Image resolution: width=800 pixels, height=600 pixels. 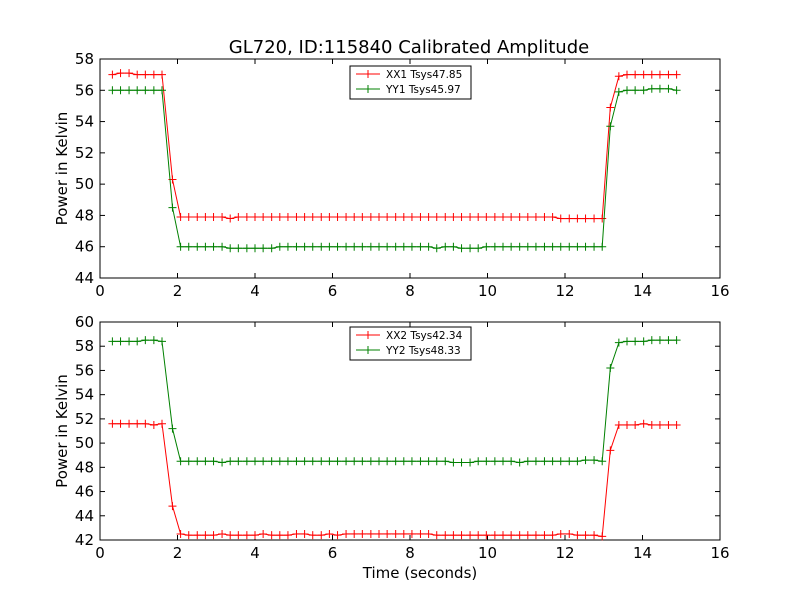 I want to click on y-tick-label: 48, so click(x=84, y=467).